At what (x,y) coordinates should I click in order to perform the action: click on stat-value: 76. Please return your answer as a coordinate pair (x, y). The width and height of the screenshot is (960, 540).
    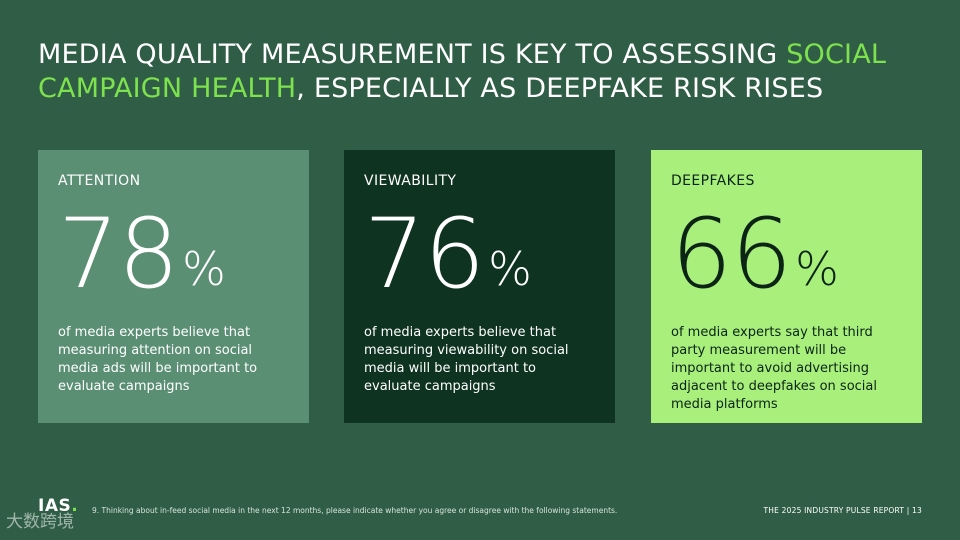
    Looking at the image, I should click on (424, 254).